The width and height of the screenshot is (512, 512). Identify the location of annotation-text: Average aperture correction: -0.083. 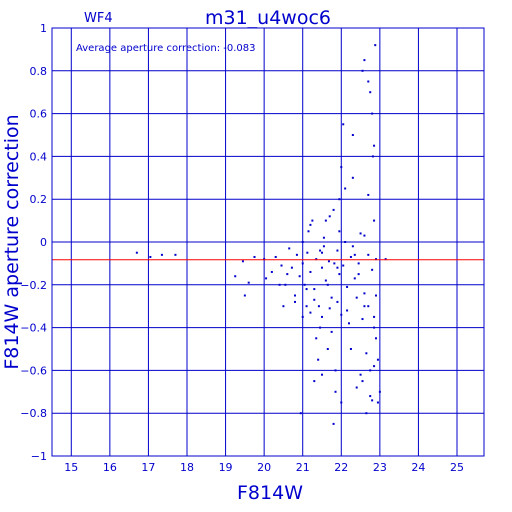
(166, 48).